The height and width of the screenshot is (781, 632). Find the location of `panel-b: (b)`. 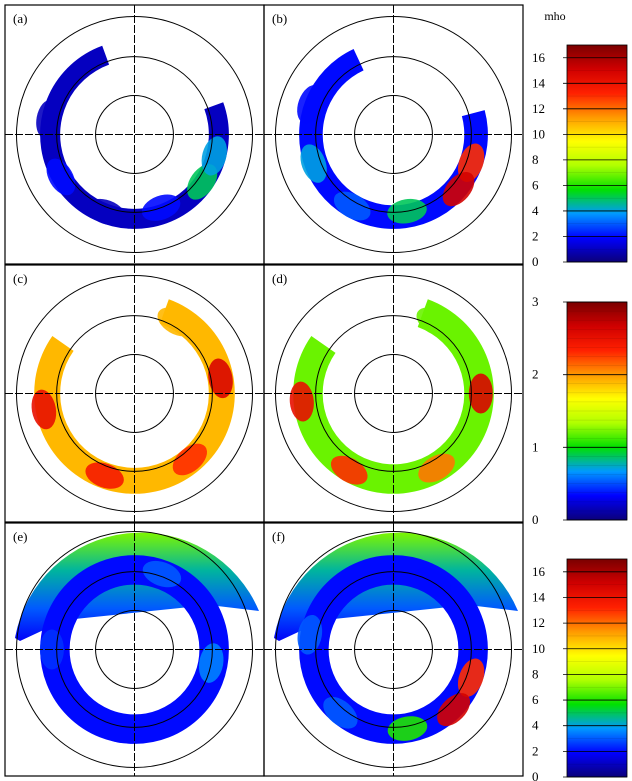

panel-b: (b) is located at coordinates (393, 134).